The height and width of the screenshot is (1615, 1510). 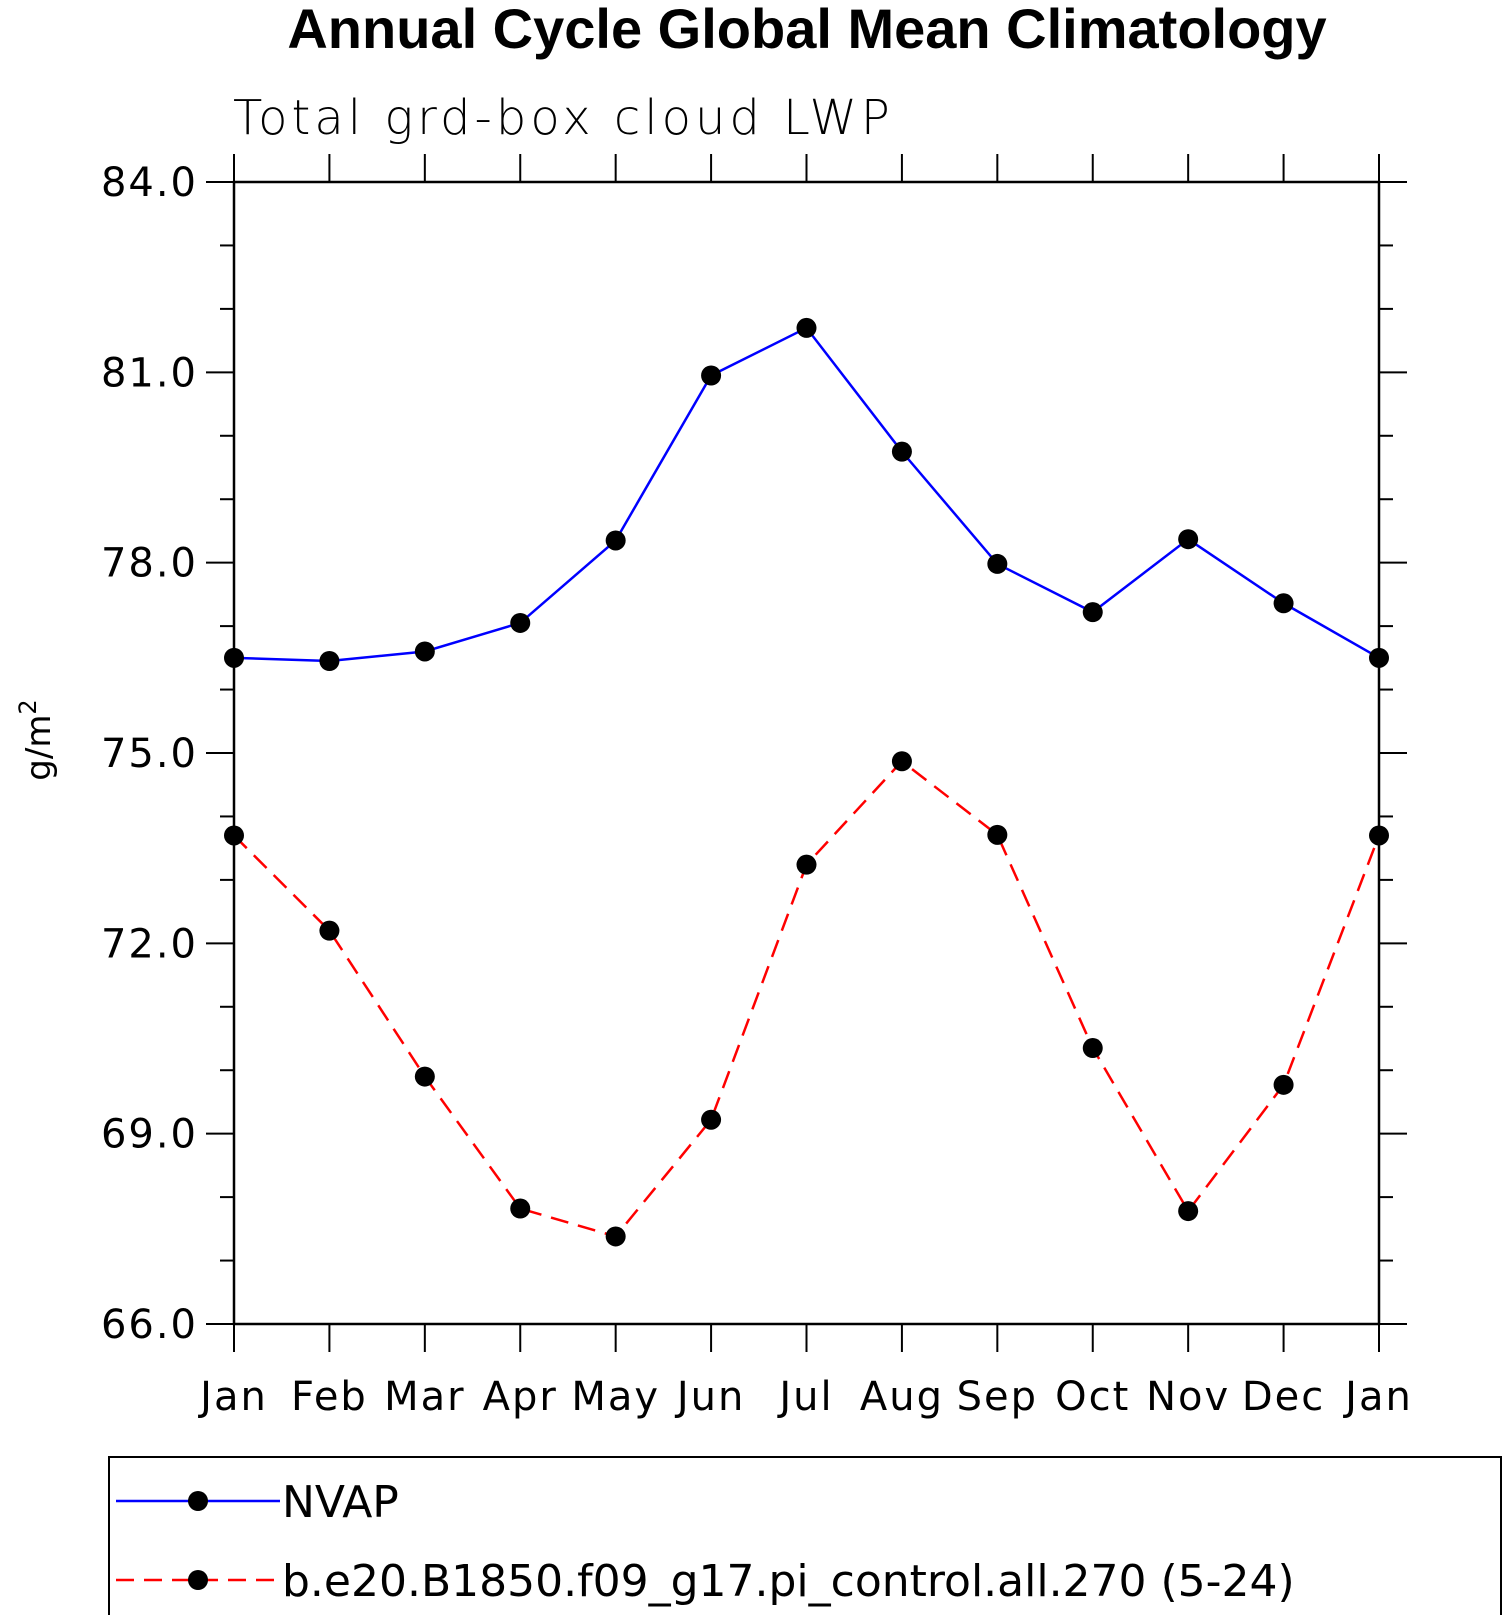 What do you see at coordinates (710, 1397) in the screenshot?
I see `x-tick-label: Jun` at bounding box center [710, 1397].